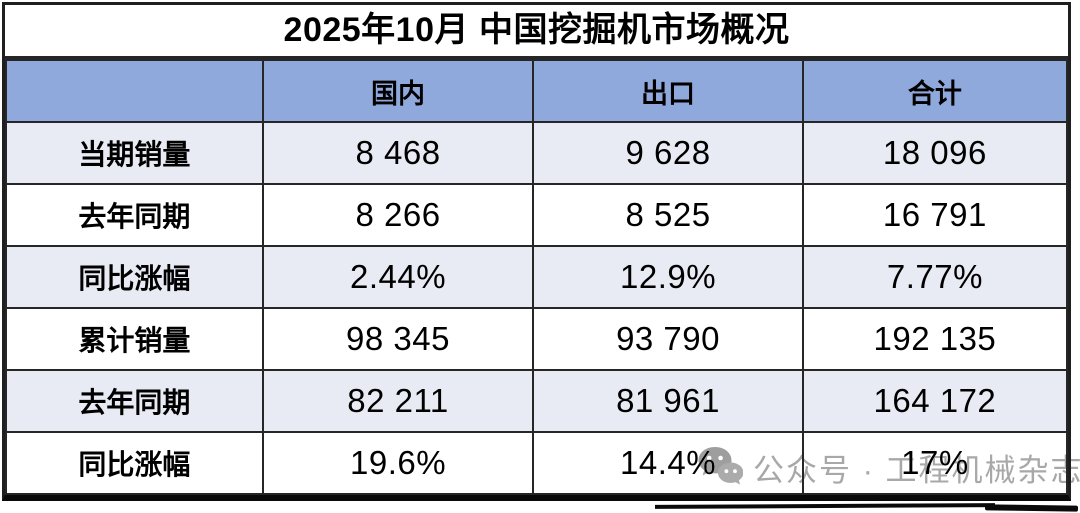 The height and width of the screenshot is (513, 1080). What do you see at coordinates (668, 277) in the screenshot?
I see `cell-value: 12.9%` at bounding box center [668, 277].